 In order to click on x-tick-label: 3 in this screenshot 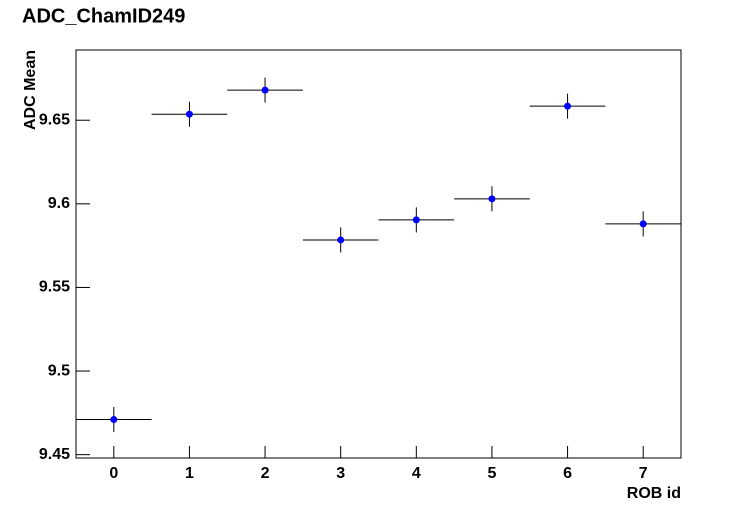, I will do `click(340, 473)`.